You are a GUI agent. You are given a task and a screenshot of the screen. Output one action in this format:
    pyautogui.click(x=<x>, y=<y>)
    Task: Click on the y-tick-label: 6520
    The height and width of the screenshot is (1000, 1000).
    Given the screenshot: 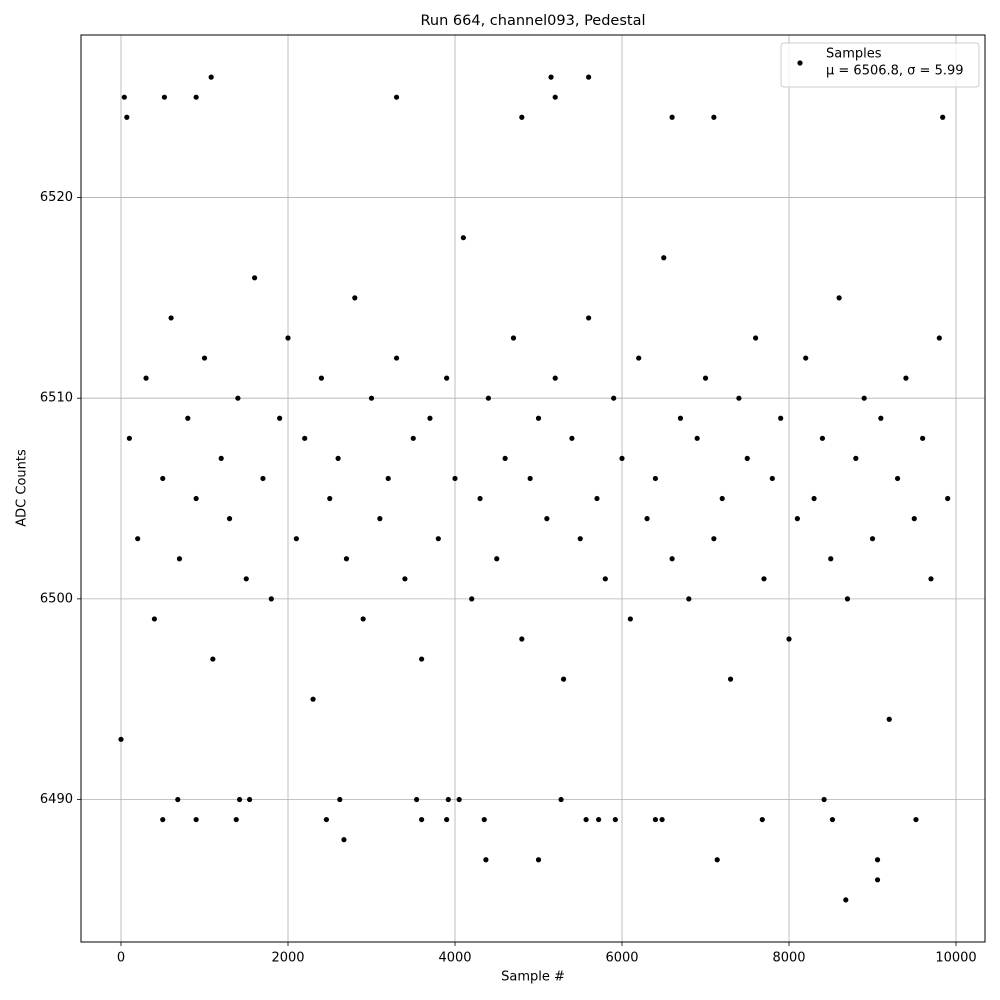 What is the action you would take?
    pyautogui.click(x=56, y=197)
    